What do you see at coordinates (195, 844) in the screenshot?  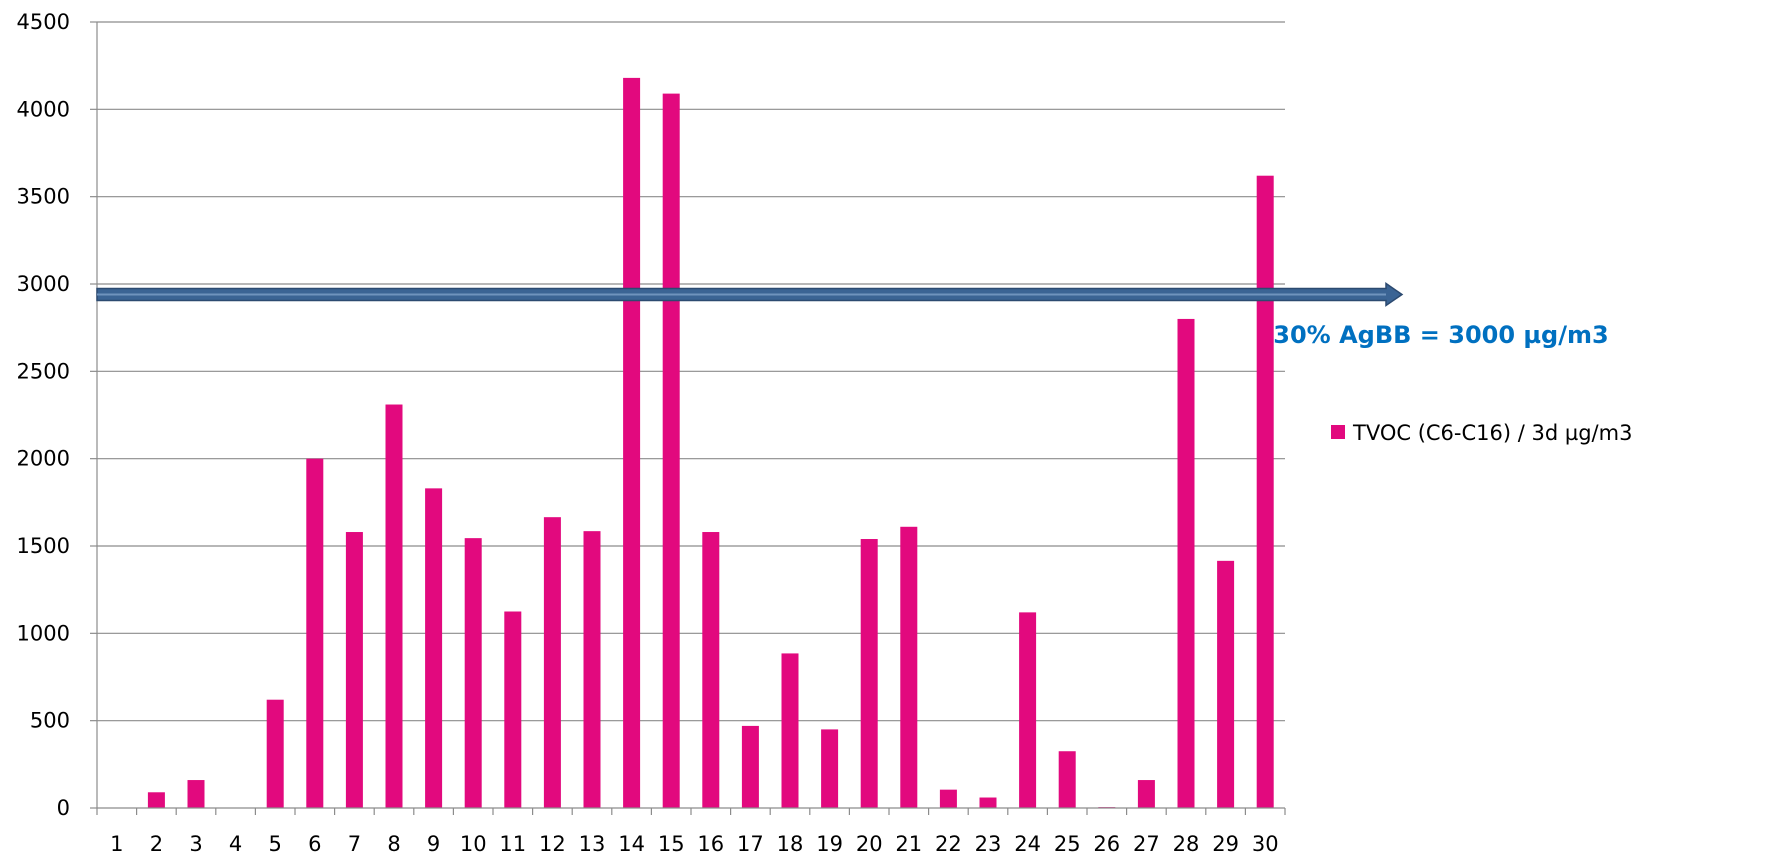 I see `x-tick-label: 3` at bounding box center [195, 844].